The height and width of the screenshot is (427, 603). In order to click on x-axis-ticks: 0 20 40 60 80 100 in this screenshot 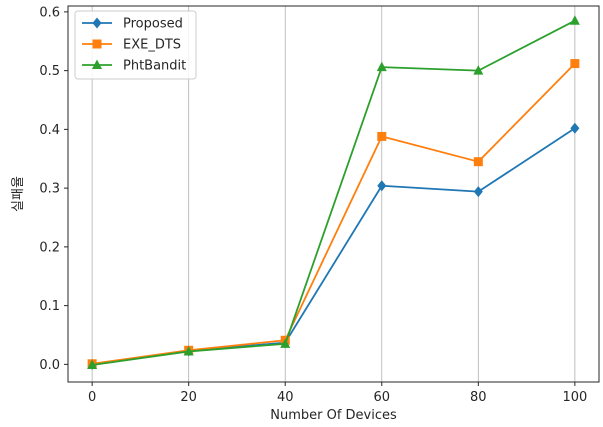, I will do `click(337, 393)`.